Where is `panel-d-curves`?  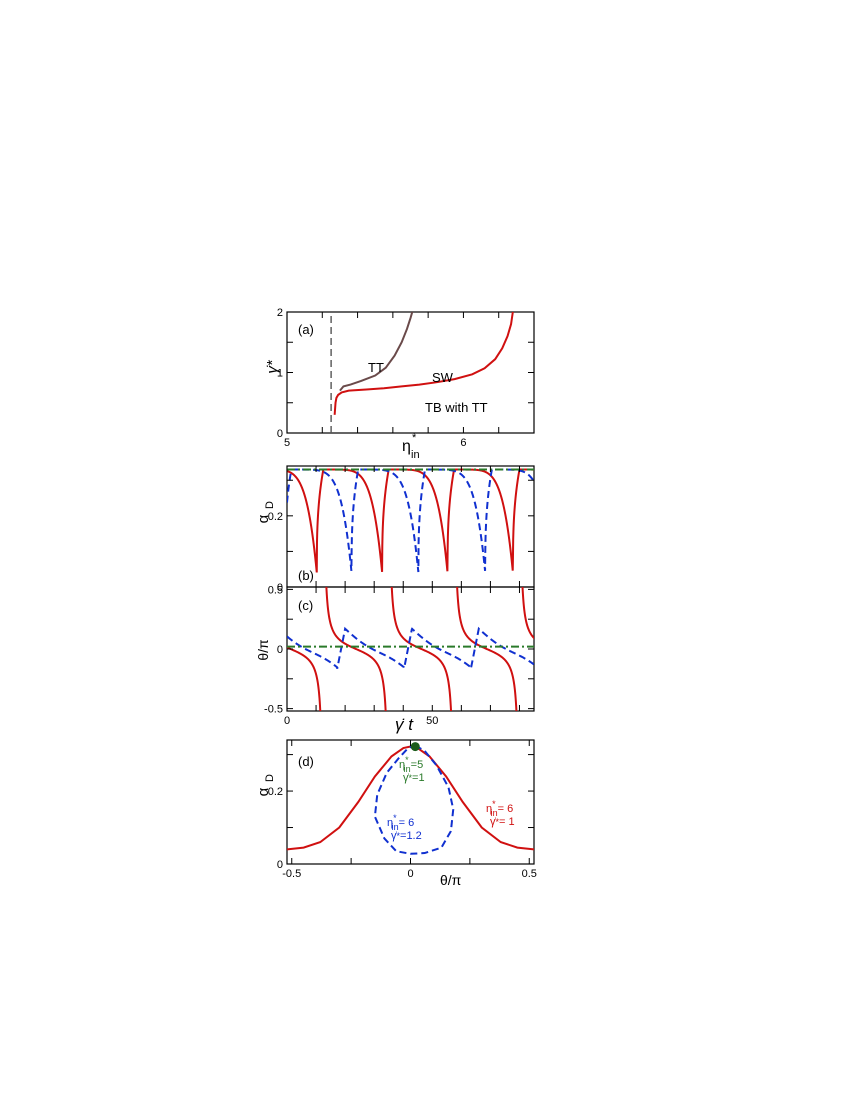 panel-d-curves is located at coordinates (410, 798).